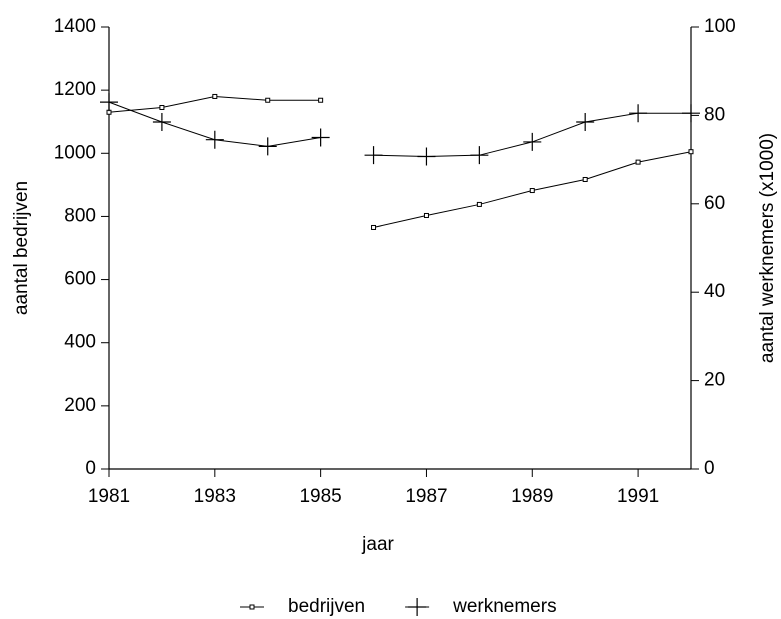  Describe the element at coordinates (426, 496) in the screenshot. I see `x-tick-label: 1987` at that location.